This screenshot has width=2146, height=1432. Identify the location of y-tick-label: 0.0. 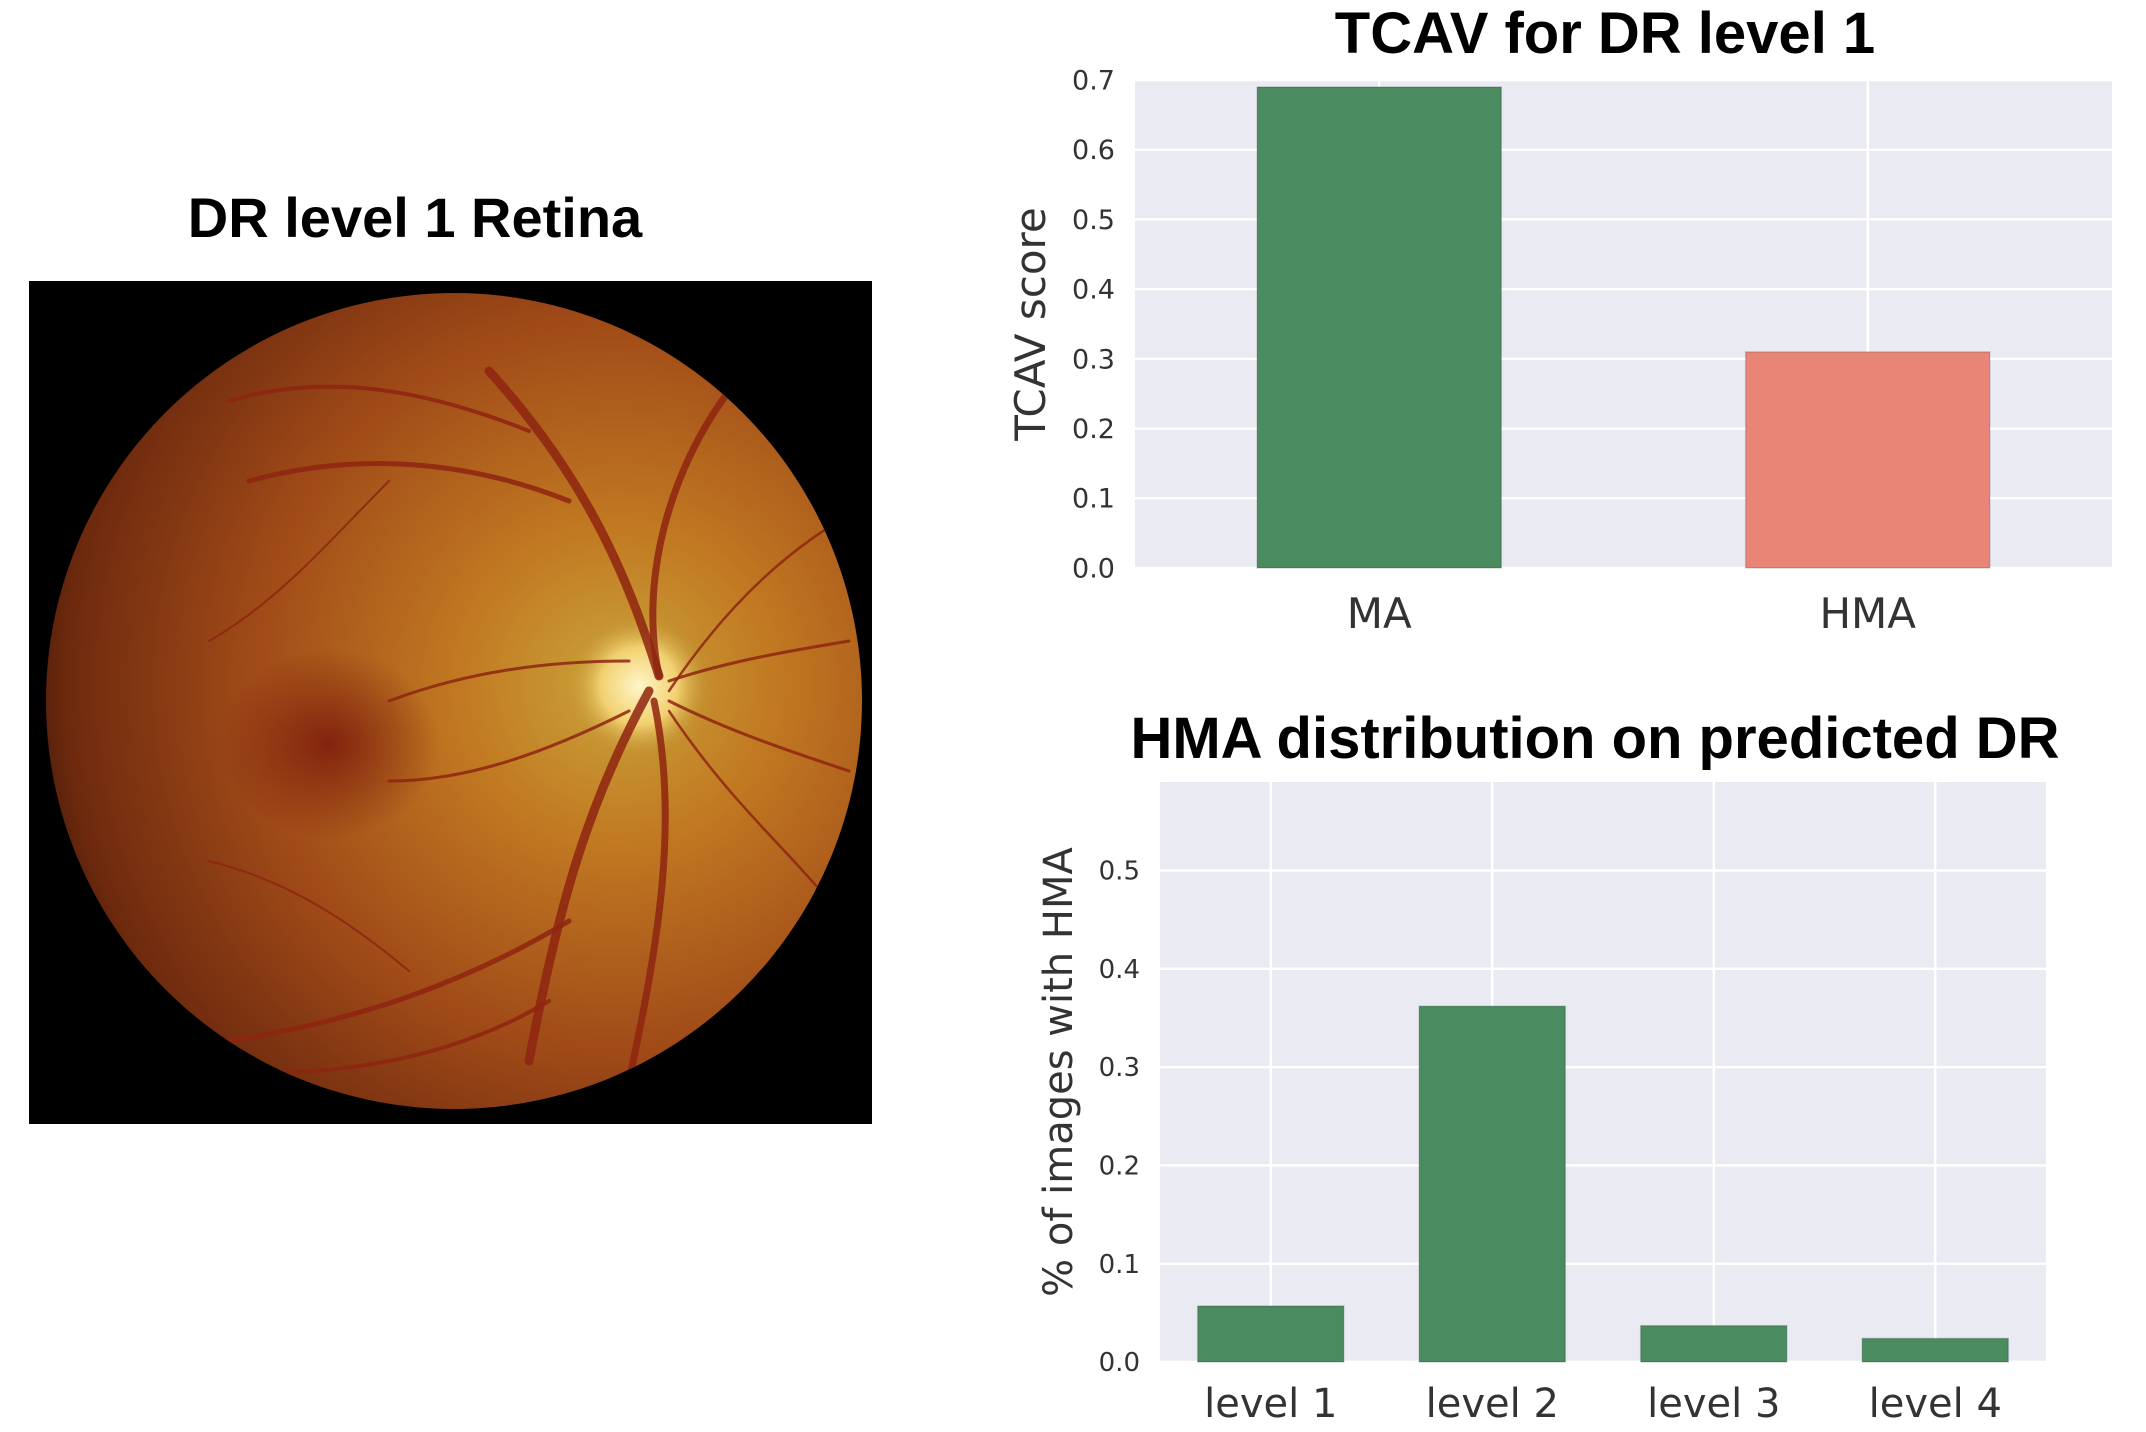
(1093, 568).